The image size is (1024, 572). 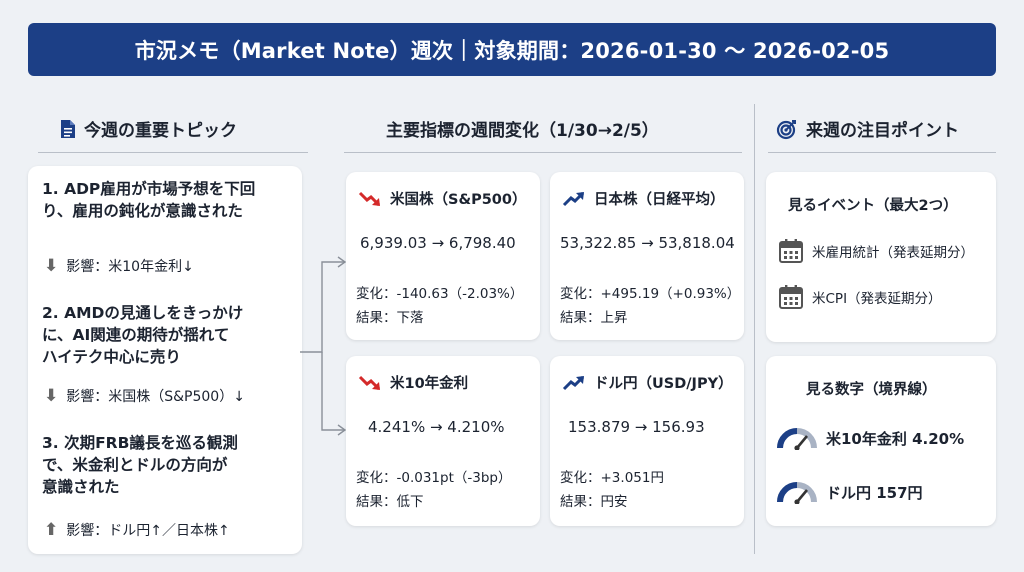 What do you see at coordinates (160, 131) in the screenshot?
I see `topics-heading-label: 今週の重要トピック` at bounding box center [160, 131].